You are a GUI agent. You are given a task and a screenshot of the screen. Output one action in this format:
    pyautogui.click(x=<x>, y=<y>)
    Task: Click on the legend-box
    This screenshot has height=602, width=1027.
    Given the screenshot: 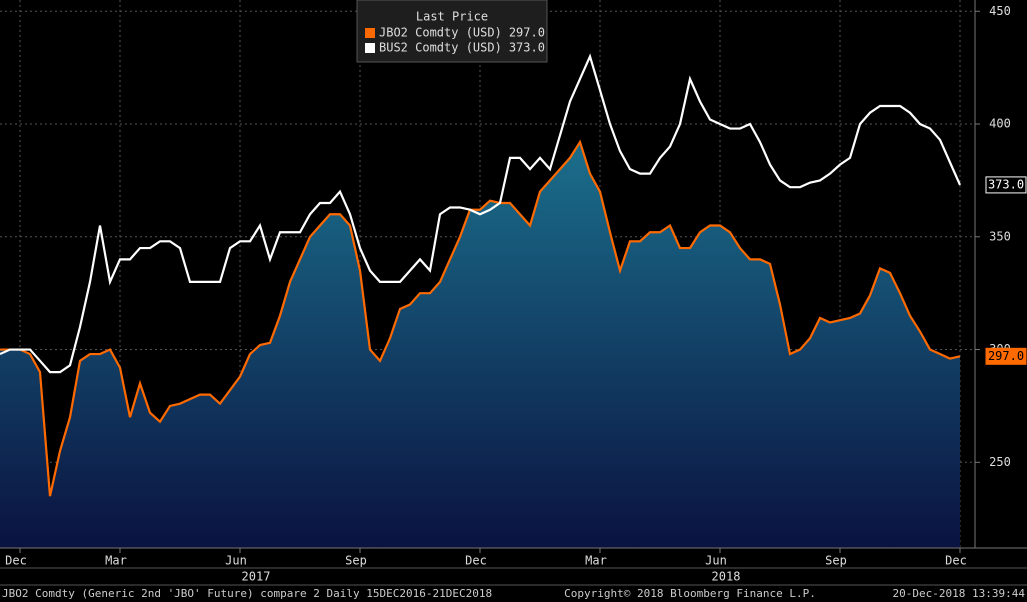 What is the action you would take?
    pyautogui.click(x=452, y=31)
    